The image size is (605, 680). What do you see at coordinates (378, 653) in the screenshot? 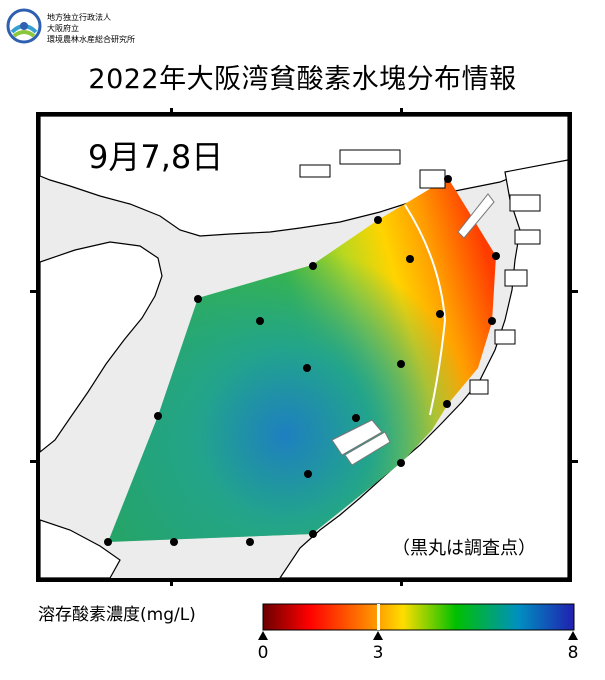
I see `colorbar-tick-label: 3` at bounding box center [378, 653].